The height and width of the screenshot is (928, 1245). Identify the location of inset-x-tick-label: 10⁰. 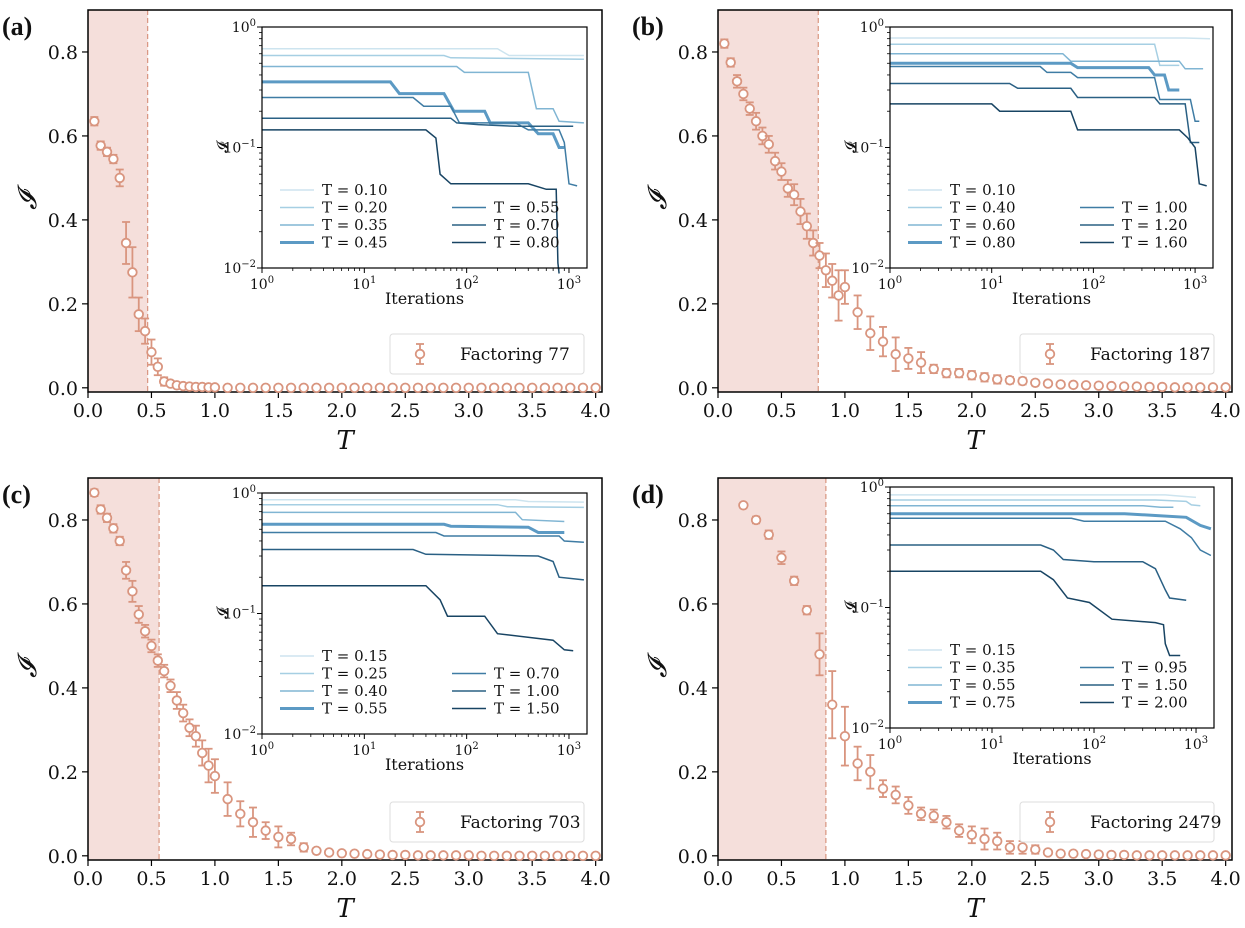
(262, 750).